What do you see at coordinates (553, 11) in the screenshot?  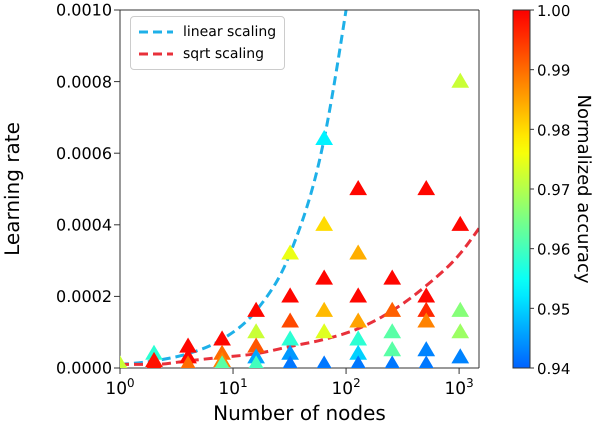 I see `color-bar-label: 1.00` at bounding box center [553, 11].